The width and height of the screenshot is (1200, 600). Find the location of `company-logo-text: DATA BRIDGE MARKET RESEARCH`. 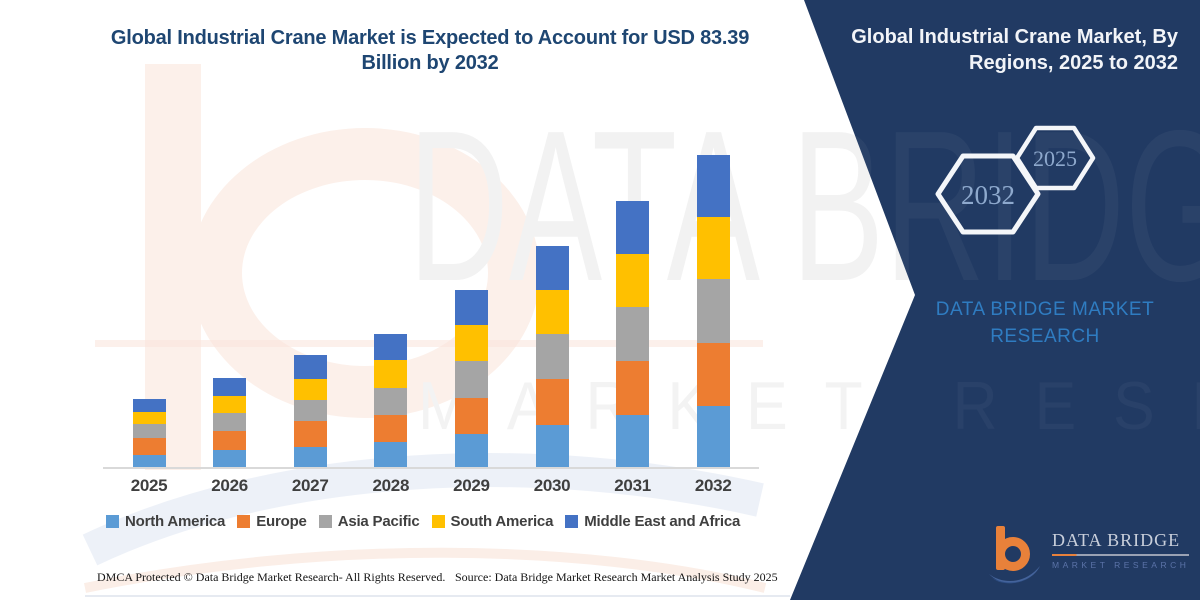

company-logo-text: DATA BRIDGE MARKET RESEARCH is located at coordinates (1121, 559).